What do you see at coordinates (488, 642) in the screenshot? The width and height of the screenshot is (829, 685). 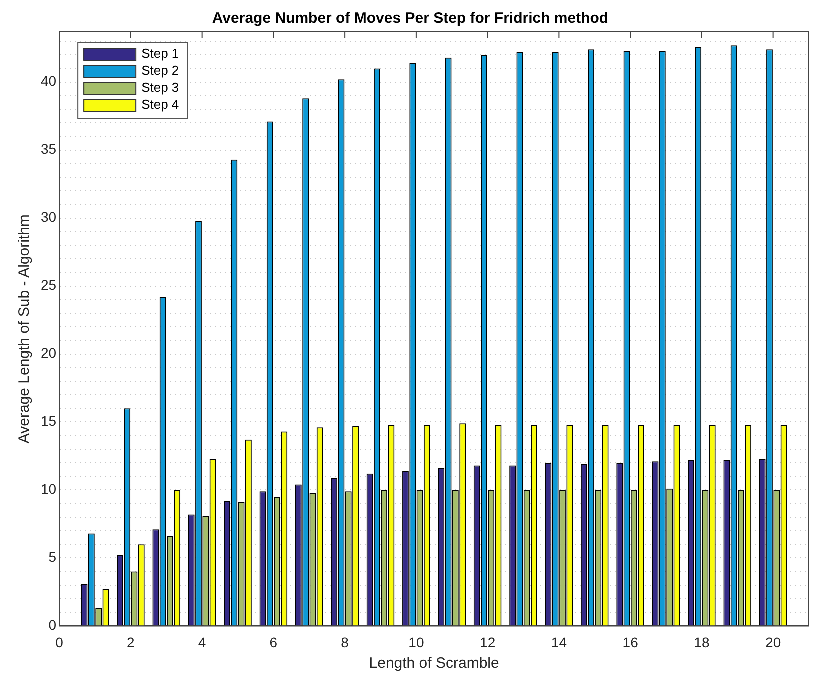 I see `x-tick-label: 12` at bounding box center [488, 642].